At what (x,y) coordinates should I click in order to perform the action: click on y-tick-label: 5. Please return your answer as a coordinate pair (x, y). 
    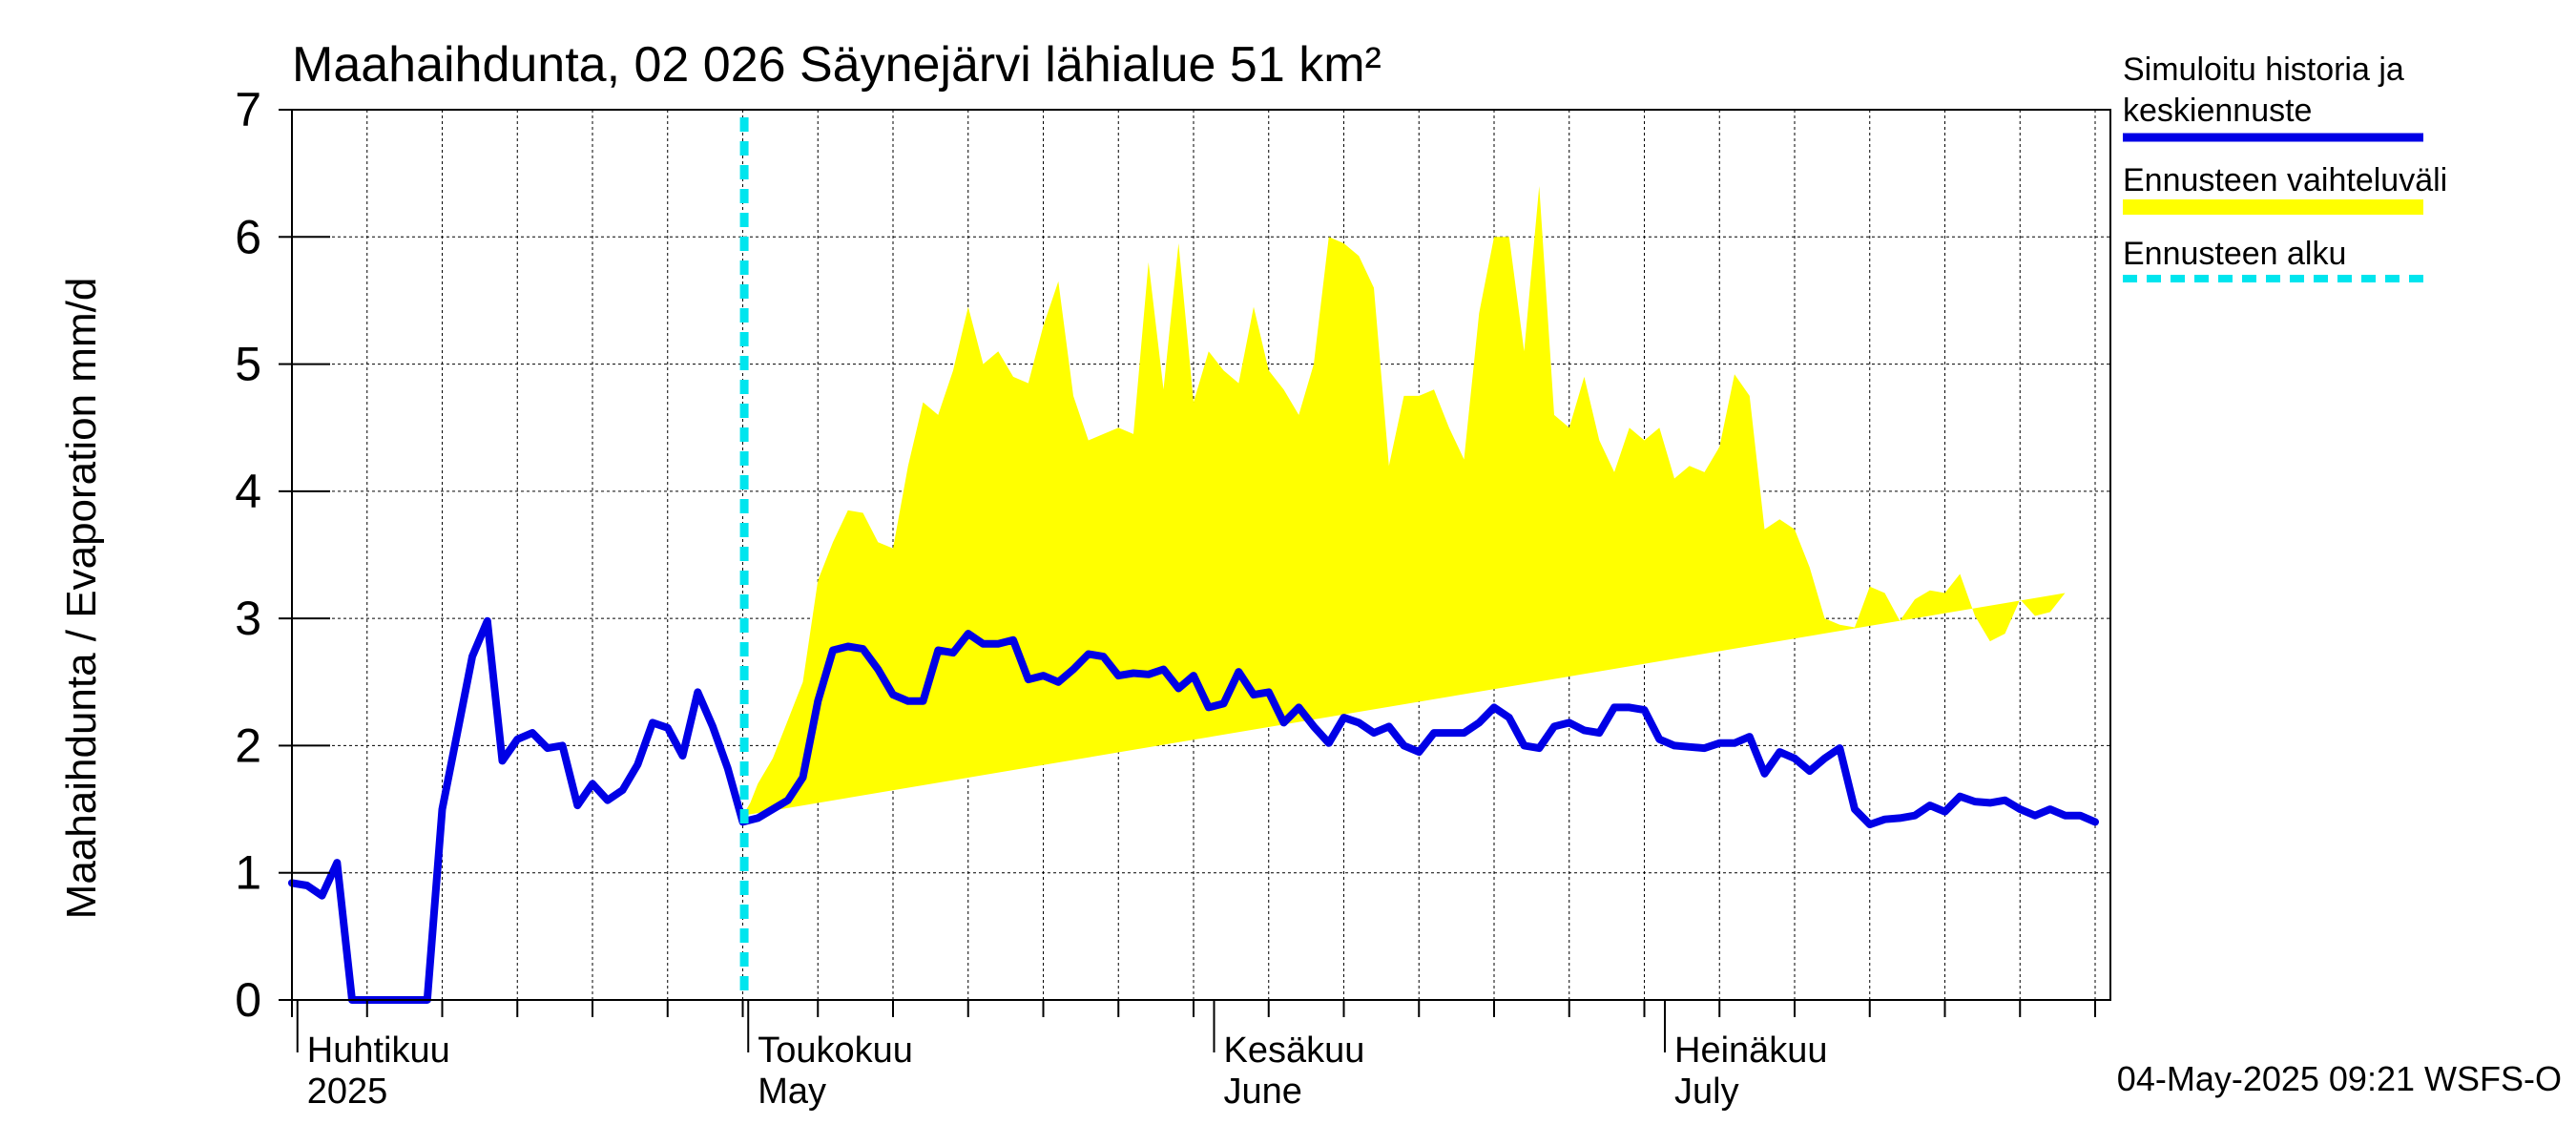
    Looking at the image, I should click on (248, 364).